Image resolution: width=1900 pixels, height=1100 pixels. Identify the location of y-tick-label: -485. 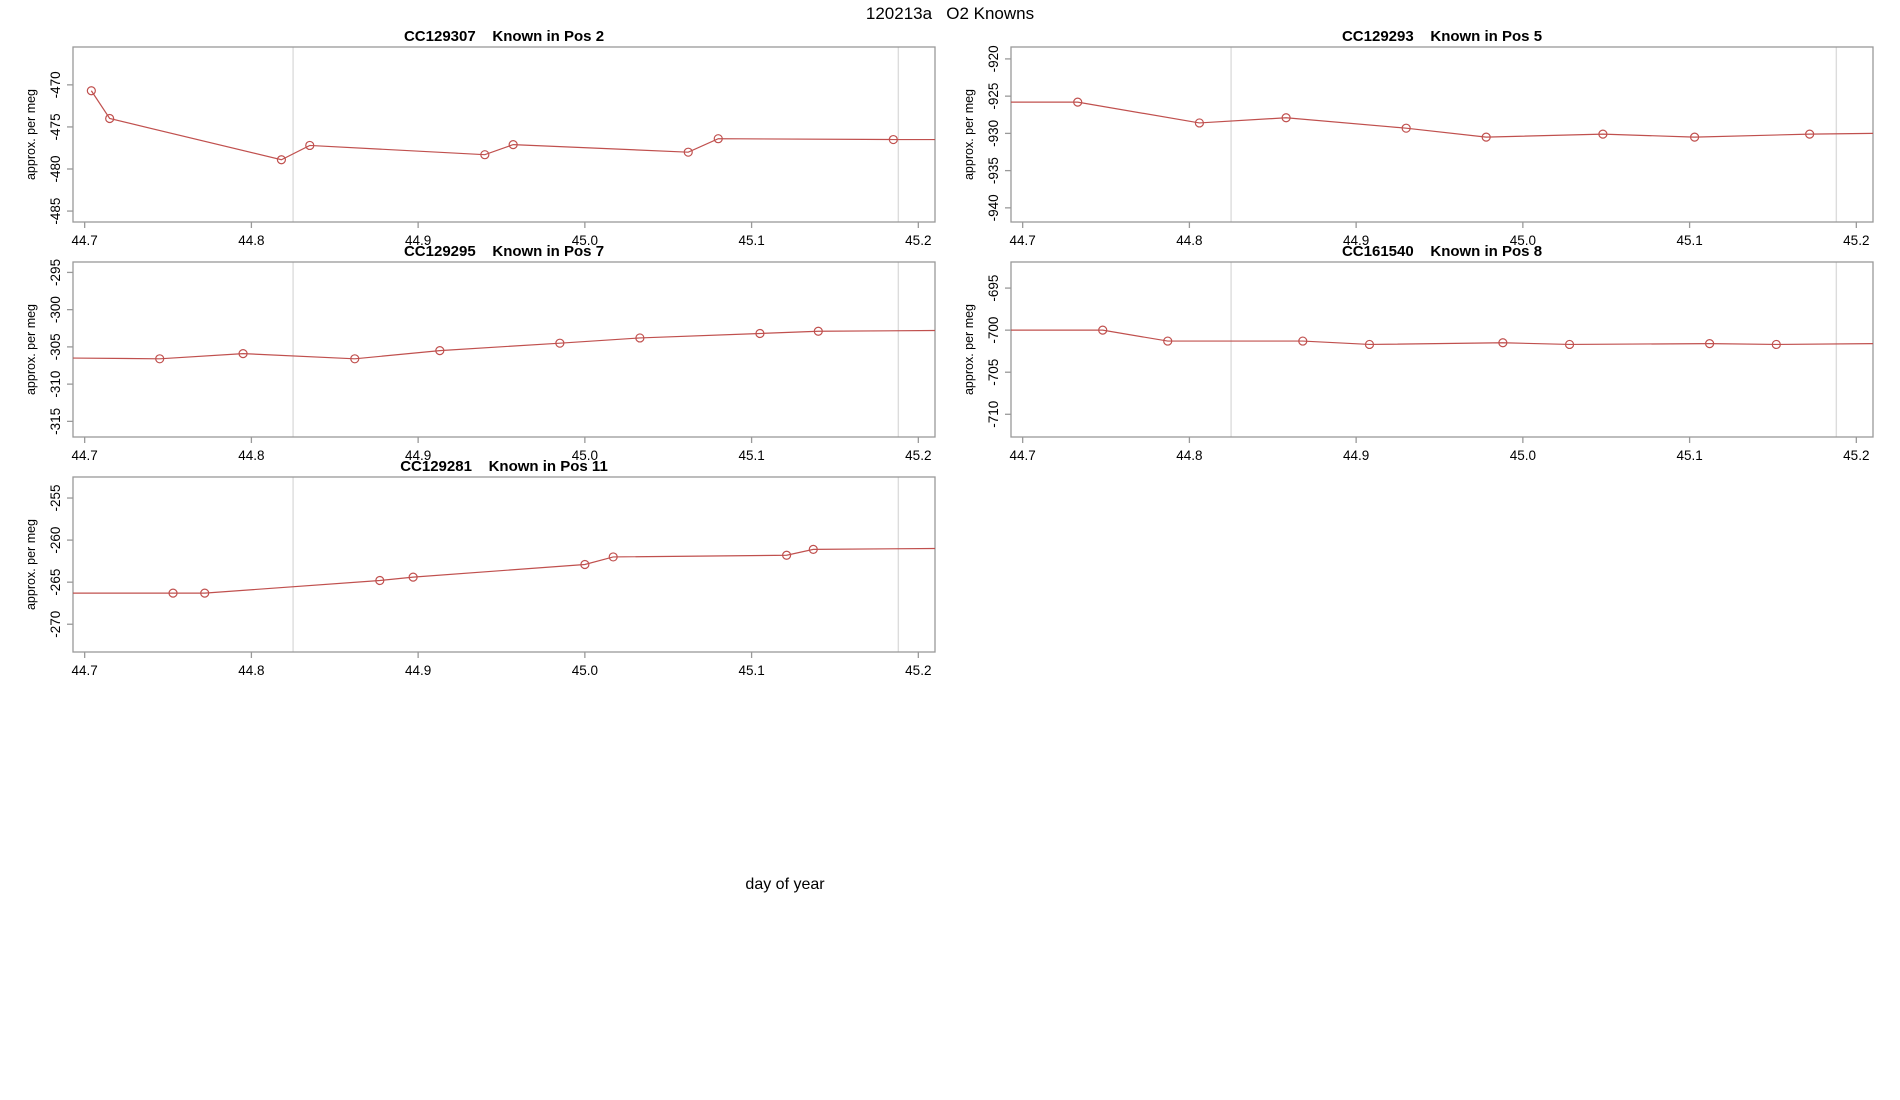
(55, 211).